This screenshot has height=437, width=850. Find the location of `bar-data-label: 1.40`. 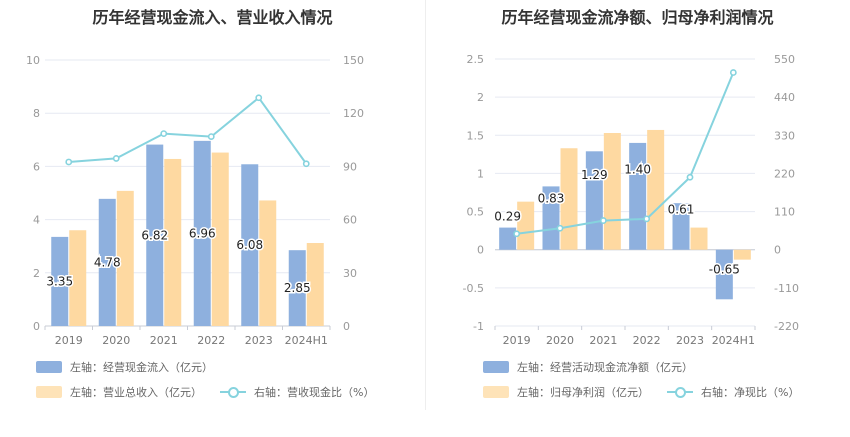

bar-data-label: 1.40 is located at coordinates (637, 170).